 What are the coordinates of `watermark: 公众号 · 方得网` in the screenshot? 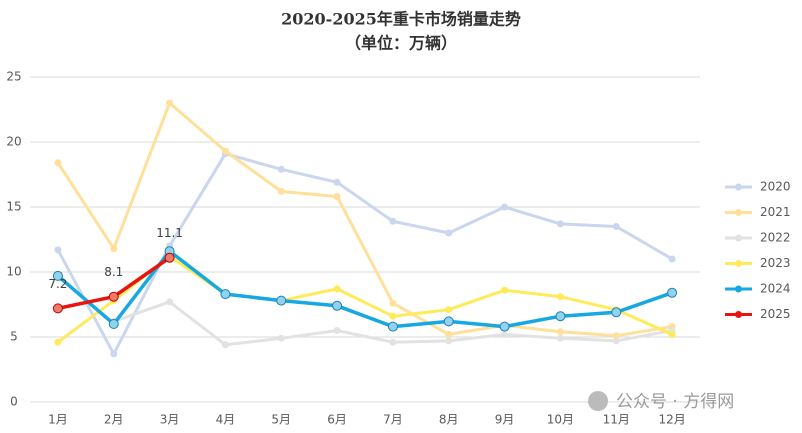 It's located at (675, 402).